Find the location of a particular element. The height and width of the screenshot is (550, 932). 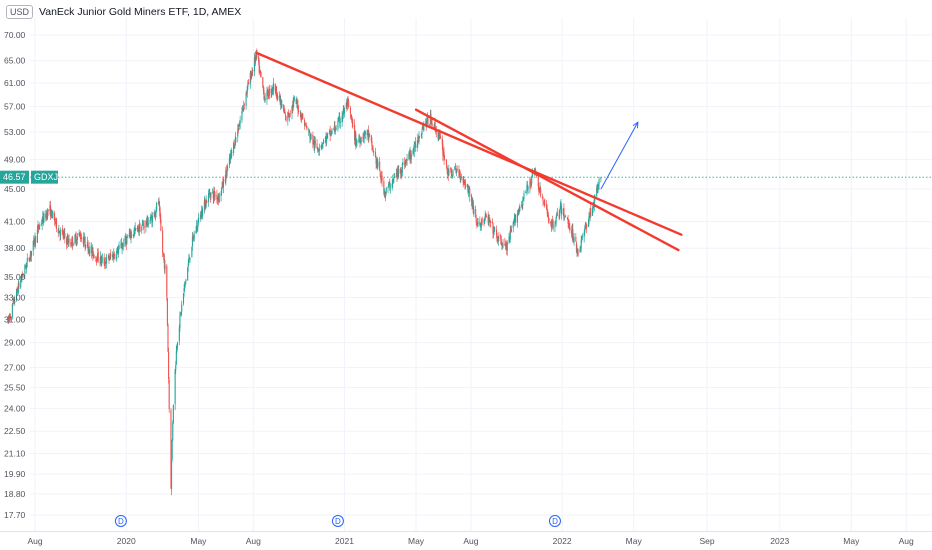

time-tick-label: 2020 is located at coordinates (126, 541).